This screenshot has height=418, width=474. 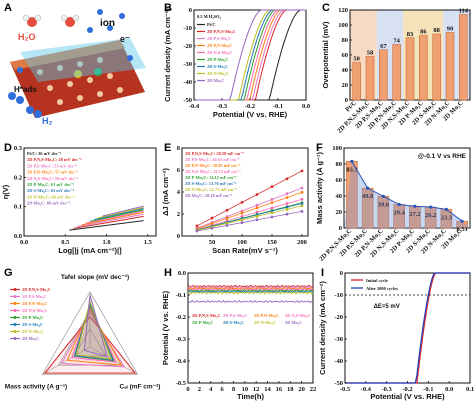 I want to click on y-tick-label: -10, so click(x=338, y=295).